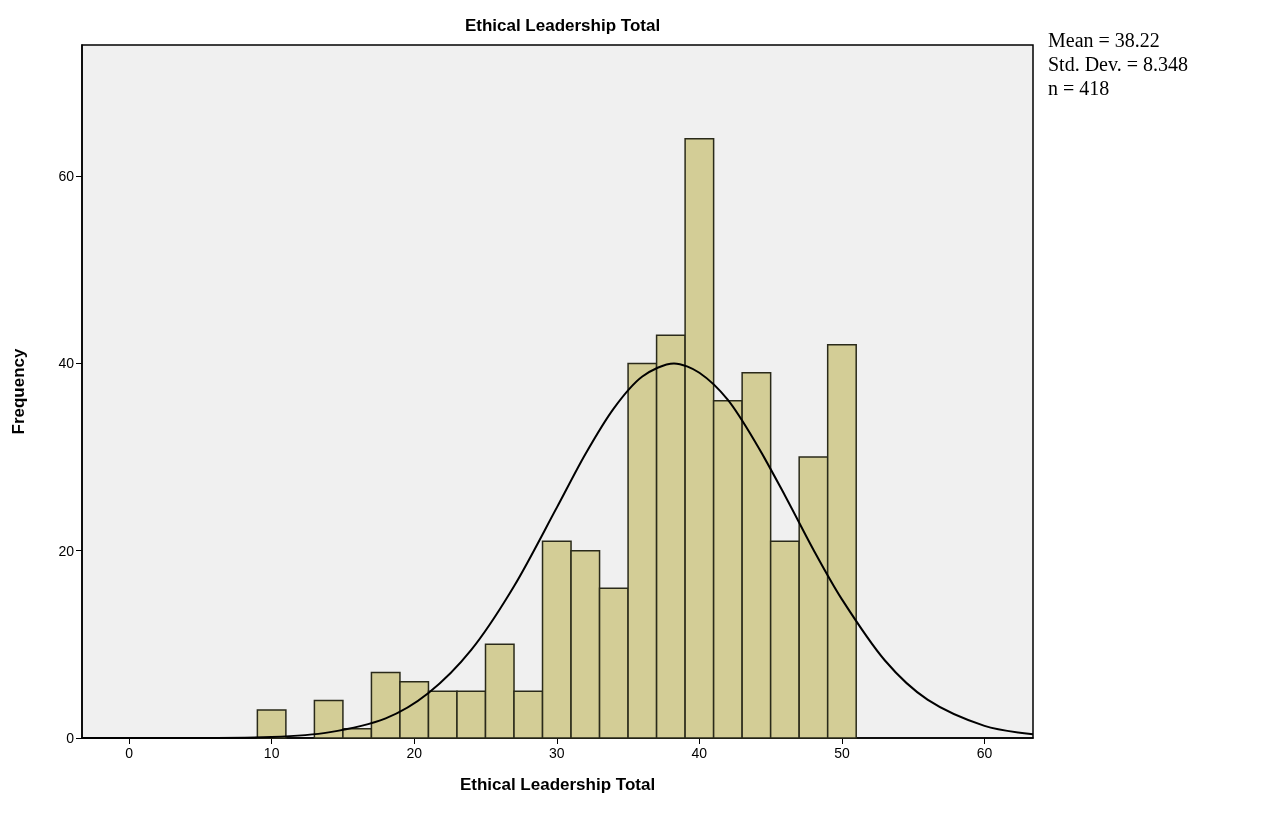  I want to click on x-tick-label: 30, so click(557, 753).